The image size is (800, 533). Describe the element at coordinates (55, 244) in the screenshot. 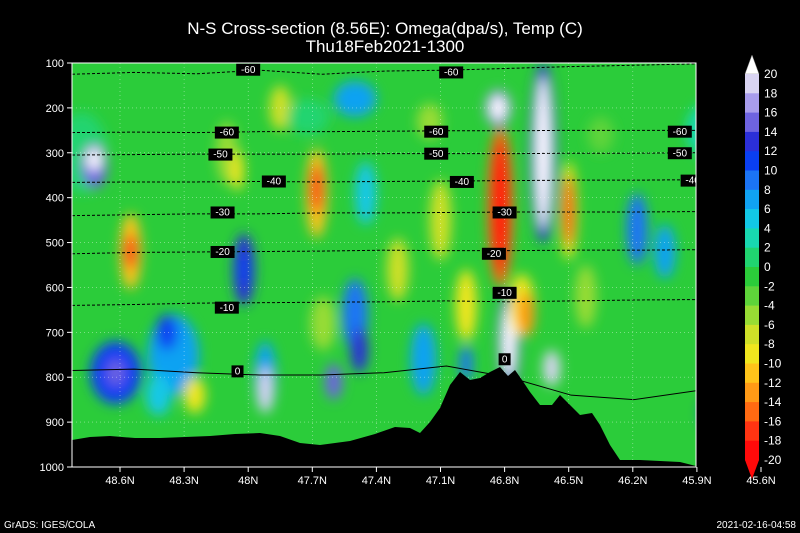

I see `y-tick-label: 500` at that location.